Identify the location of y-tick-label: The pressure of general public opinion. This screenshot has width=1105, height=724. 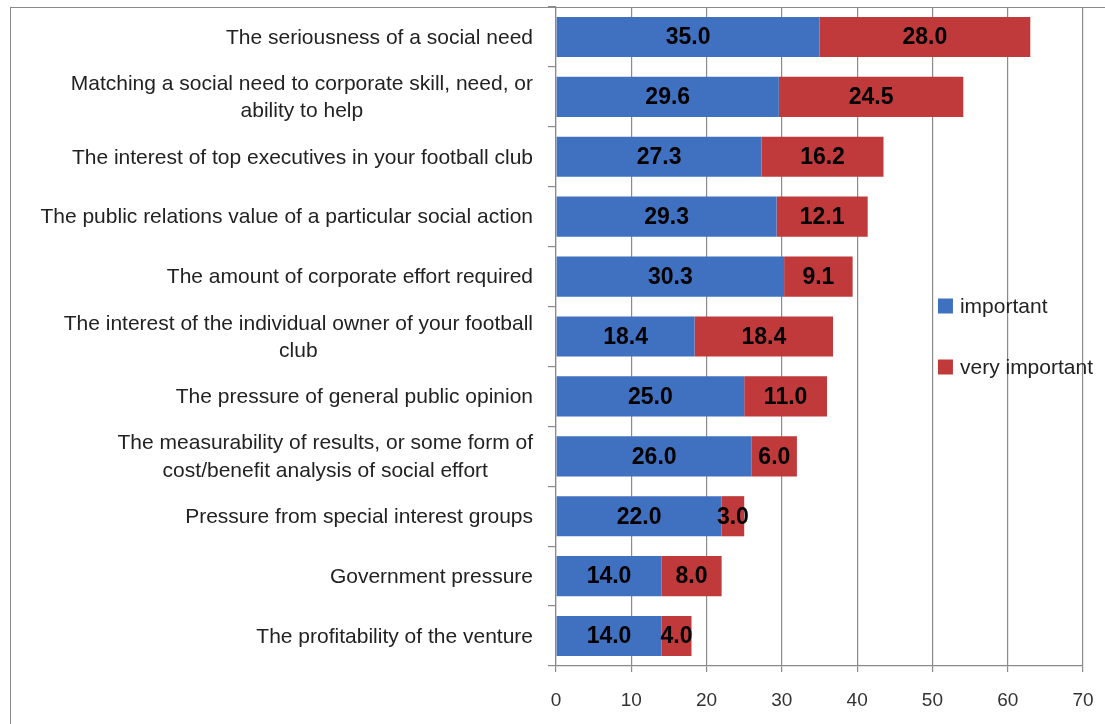
(354, 396).